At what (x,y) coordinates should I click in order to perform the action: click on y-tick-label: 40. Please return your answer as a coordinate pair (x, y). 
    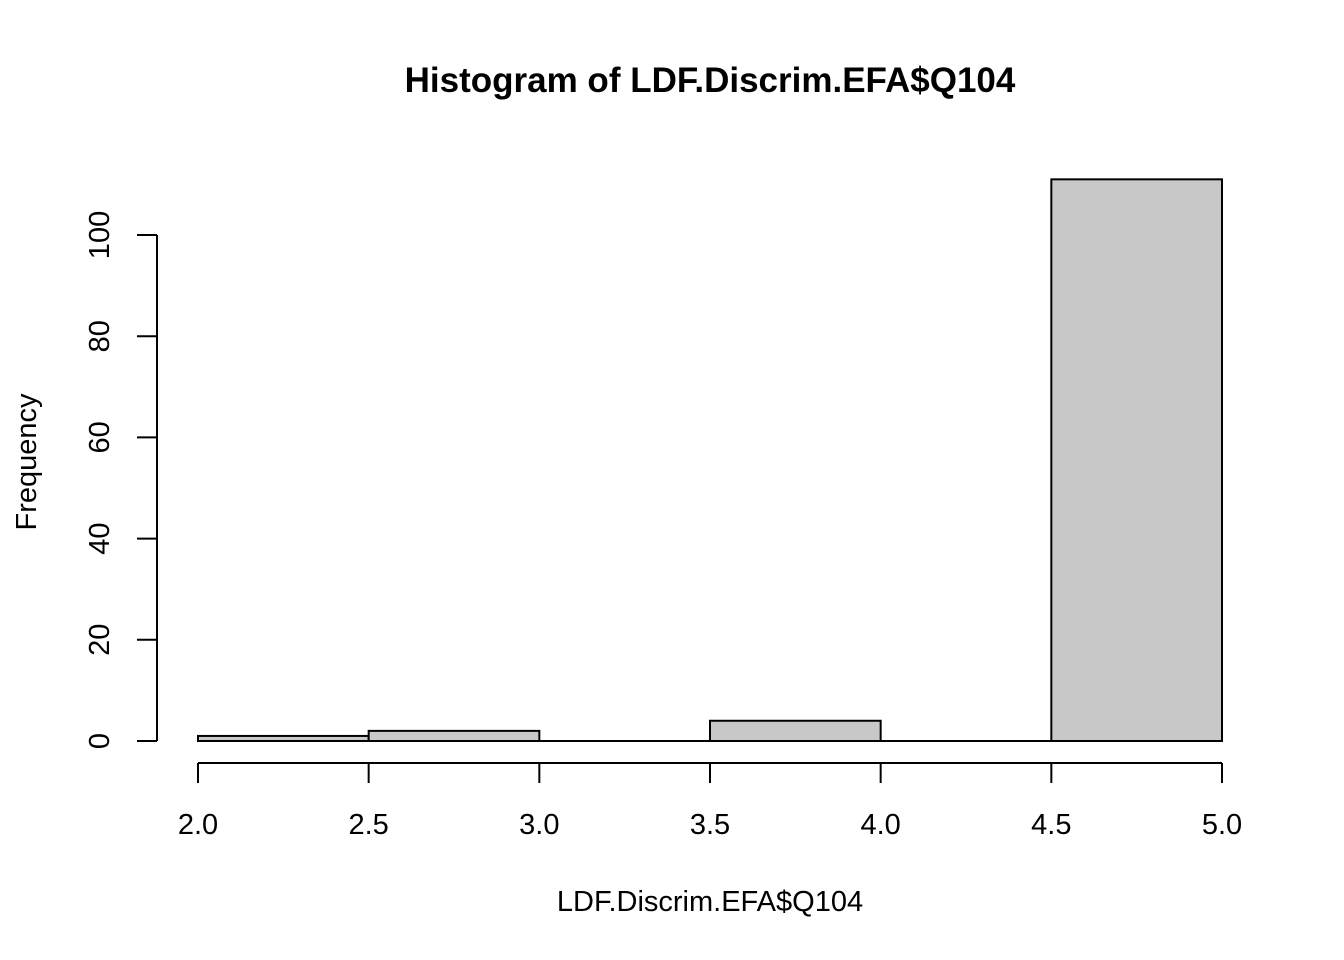
    Looking at the image, I should click on (100, 538).